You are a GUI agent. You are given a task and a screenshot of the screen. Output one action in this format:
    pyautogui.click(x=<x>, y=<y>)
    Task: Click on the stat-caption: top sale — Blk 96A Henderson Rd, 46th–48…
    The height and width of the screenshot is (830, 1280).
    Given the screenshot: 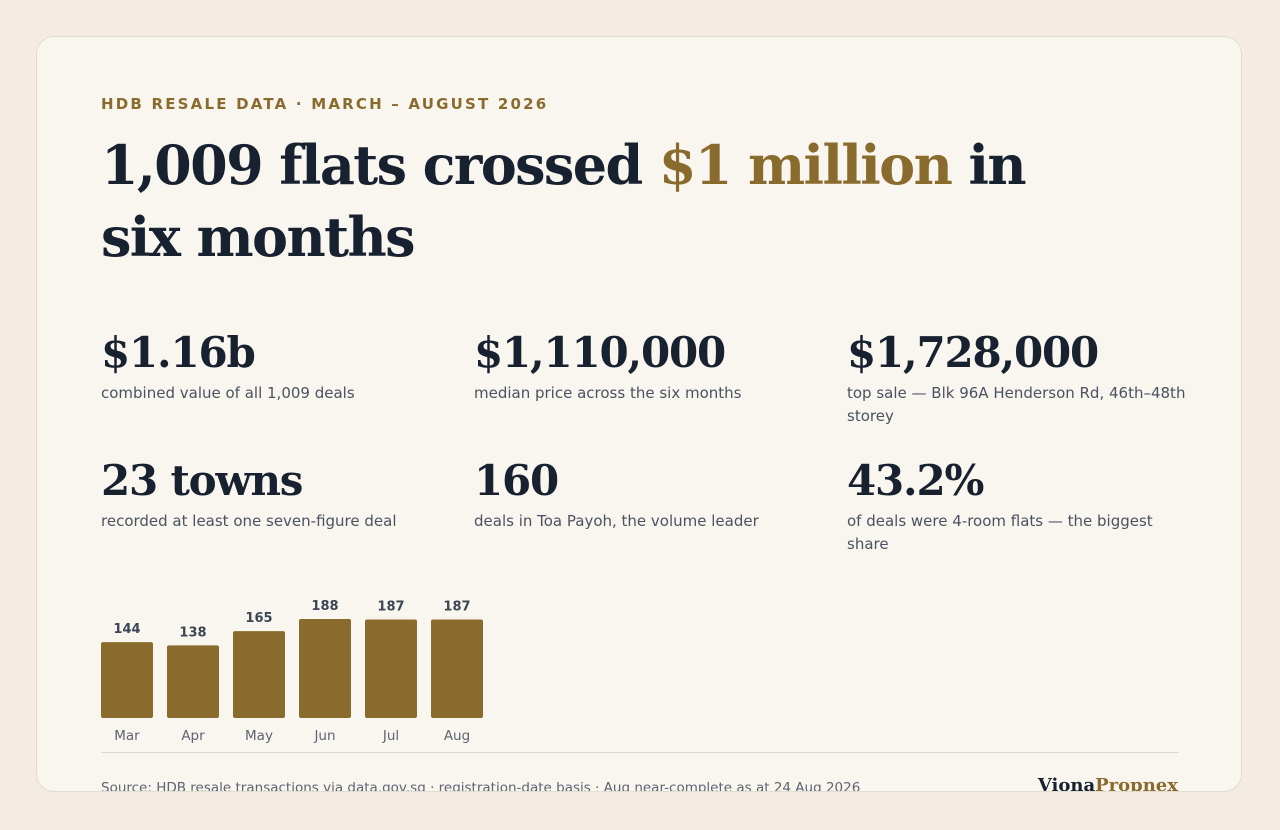 What is the action you would take?
    pyautogui.click(x=1016, y=404)
    